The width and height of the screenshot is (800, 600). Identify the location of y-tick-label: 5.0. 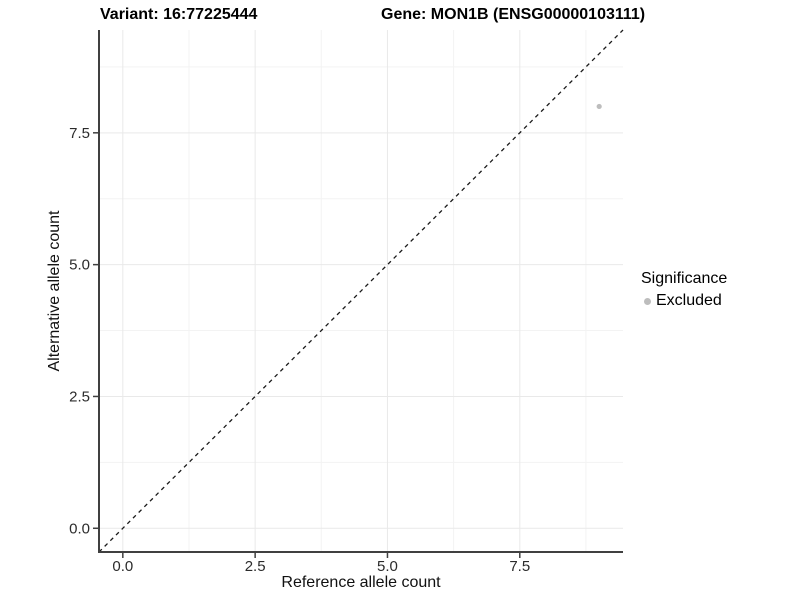
(79, 265).